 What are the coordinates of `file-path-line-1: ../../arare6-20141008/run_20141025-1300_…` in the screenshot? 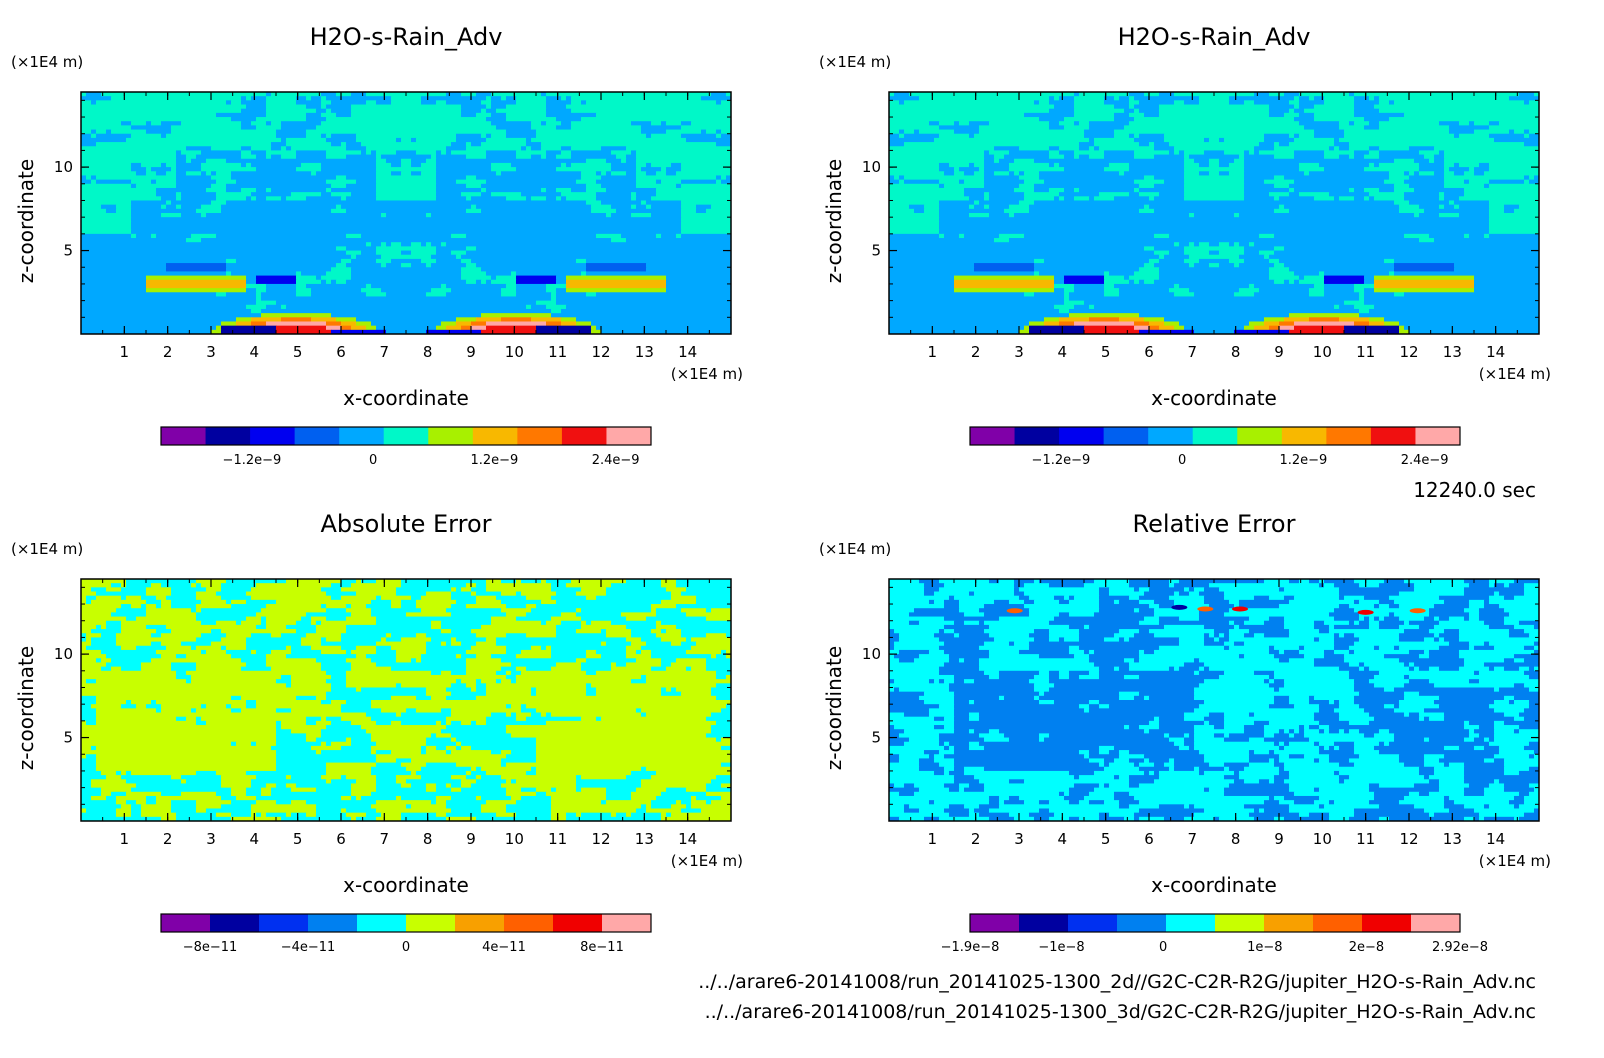 It's located at (1117, 982).